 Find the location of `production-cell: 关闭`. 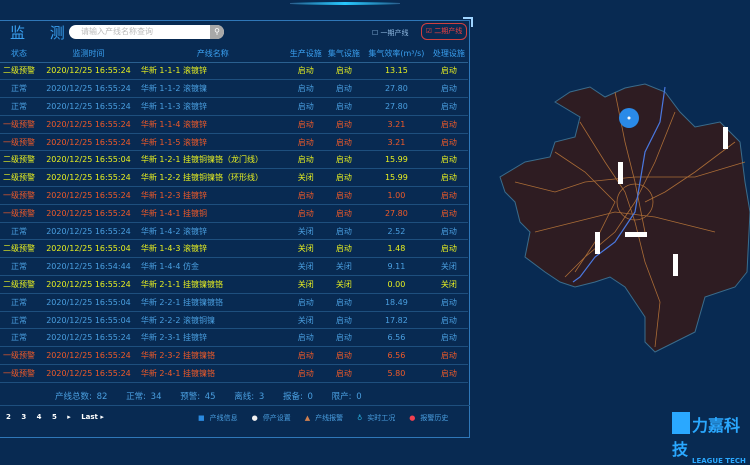

production-cell: 关闭 is located at coordinates (305, 178).